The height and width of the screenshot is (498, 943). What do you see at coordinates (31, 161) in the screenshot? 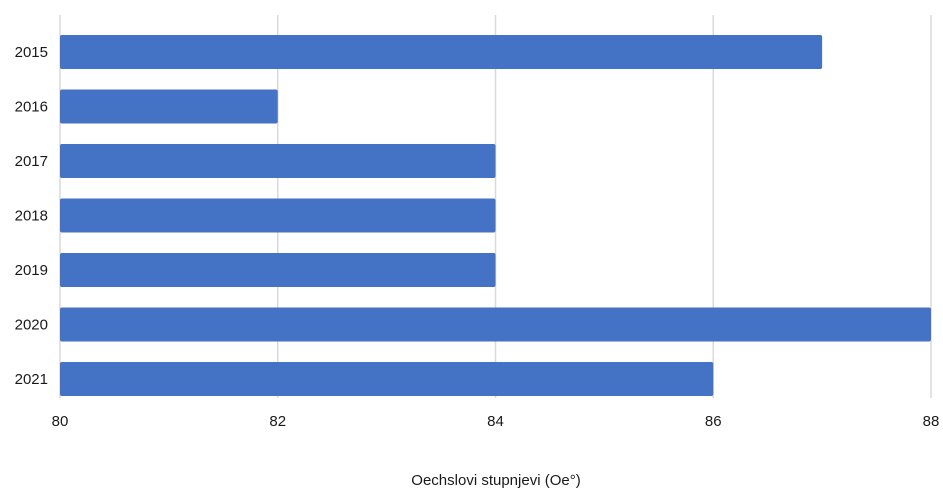
I see `y-category-label: 2017` at bounding box center [31, 161].